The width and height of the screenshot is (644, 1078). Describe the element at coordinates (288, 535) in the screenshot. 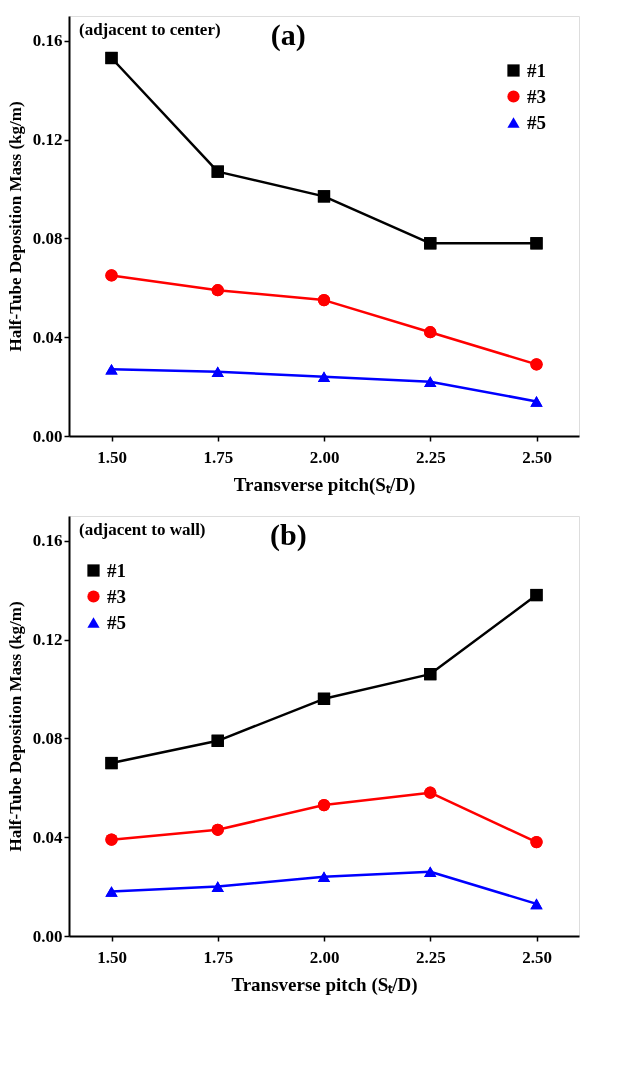

I see `annotation: (b)` at that location.